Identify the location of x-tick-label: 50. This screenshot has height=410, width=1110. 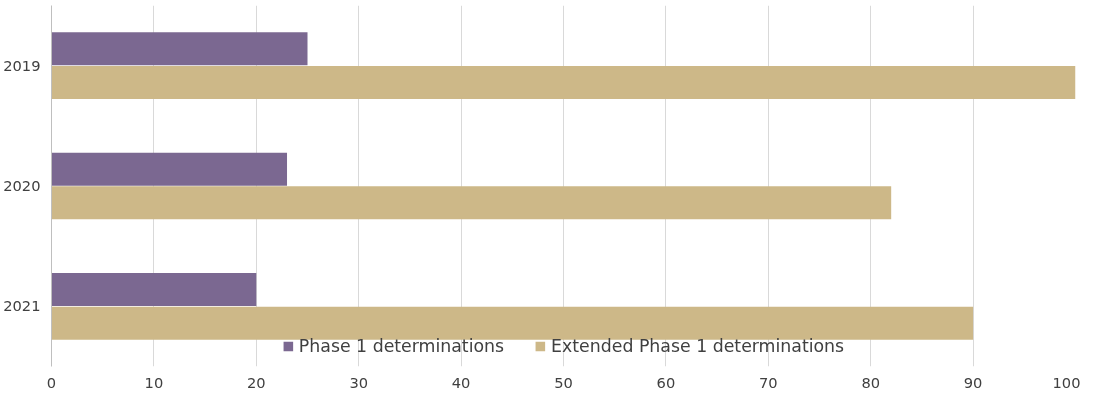
(563, 382).